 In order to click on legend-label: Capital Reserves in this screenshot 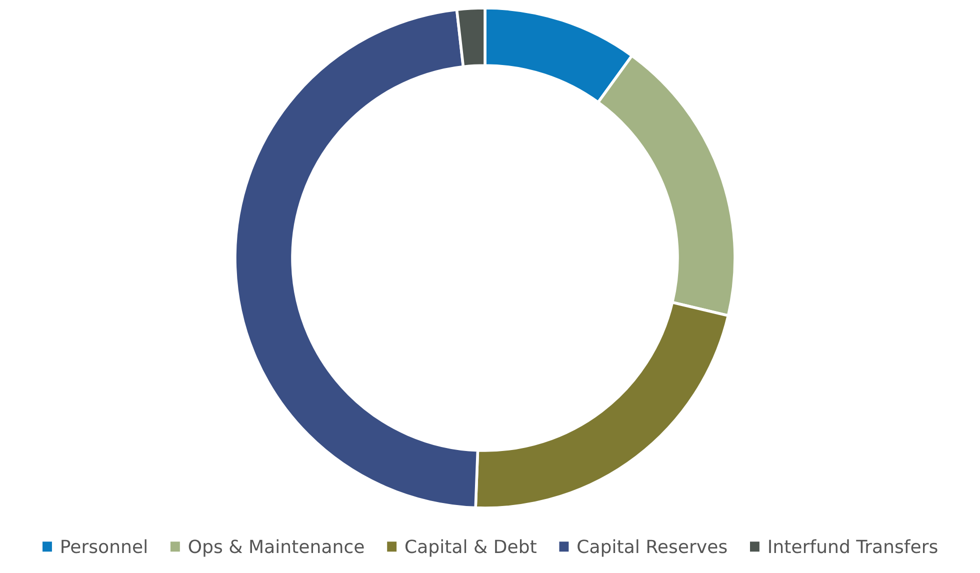, I will do `click(652, 548)`.